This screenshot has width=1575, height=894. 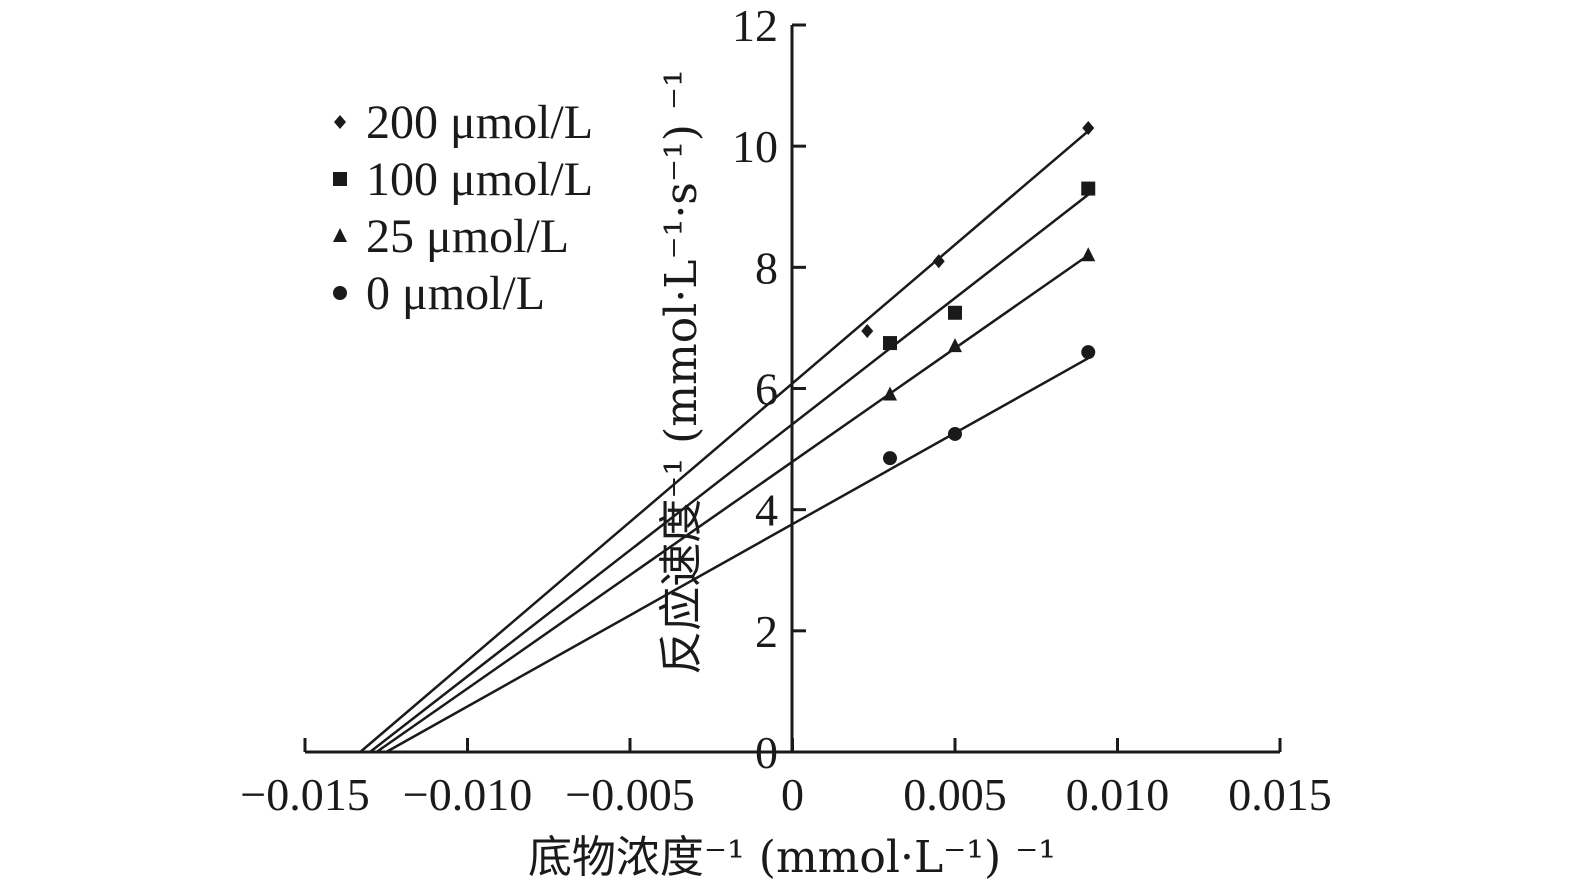 What do you see at coordinates (304, 794) in the screenshot?
I see `x-tick-label: −0.015` at bounding box center [304, 794].